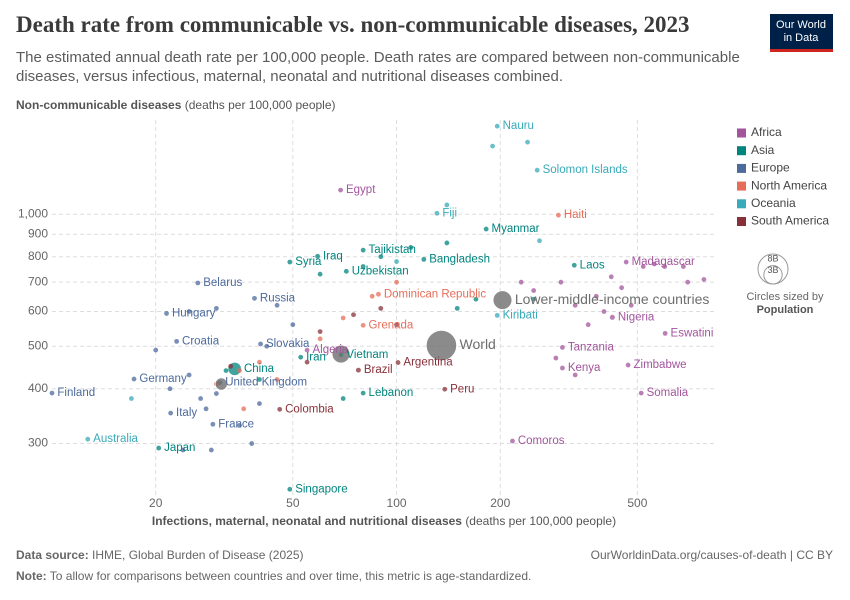 The image size is (850, 600). I want to click on y-tick-label: 400, so click(38, 388).